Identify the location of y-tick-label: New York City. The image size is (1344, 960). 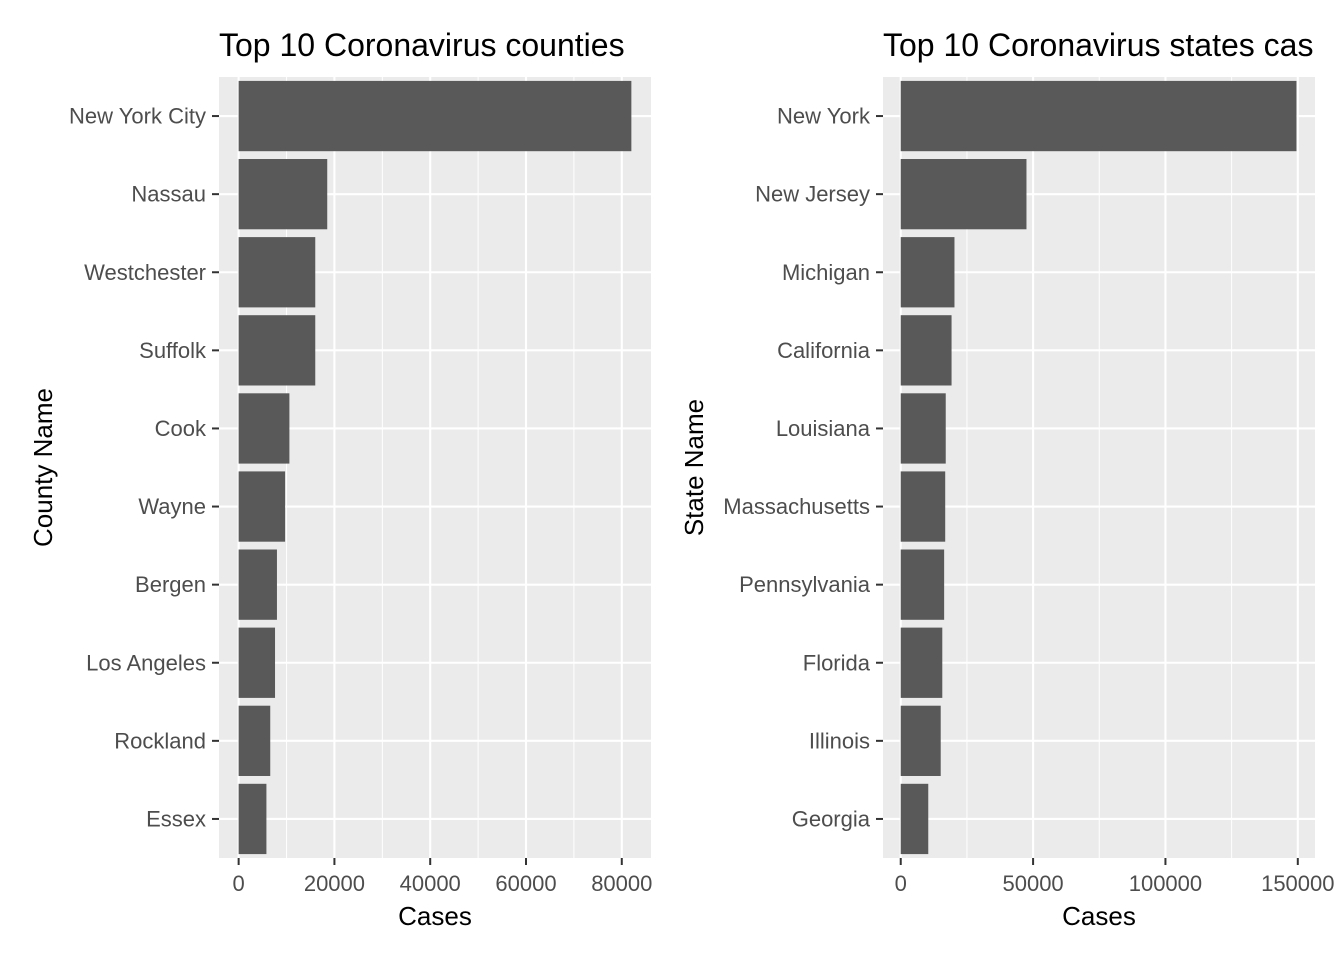
(137, 116).